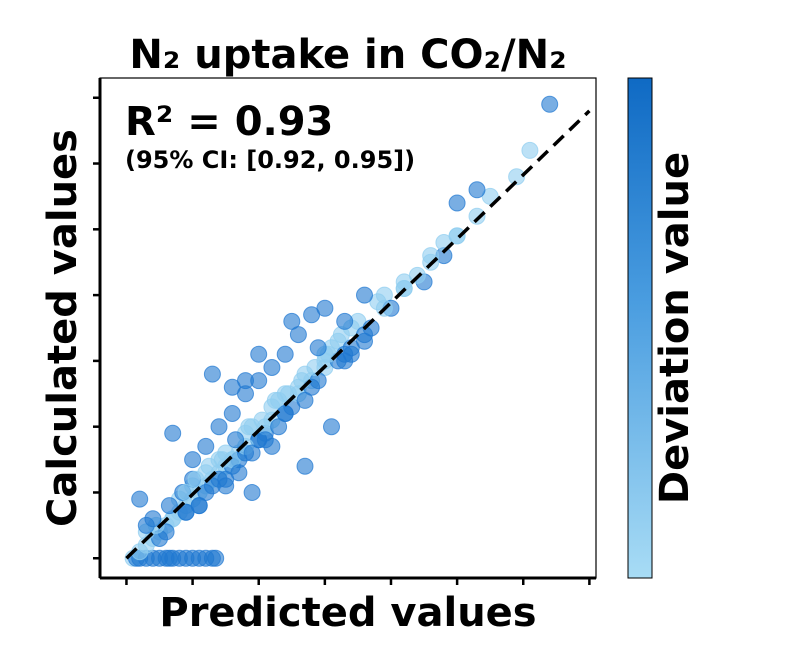 Image resolution: width=800 pixels, height=650 pixels. I want to click on chart-title: N₂ uptake in CO₂/N₂, so click(347, 55).